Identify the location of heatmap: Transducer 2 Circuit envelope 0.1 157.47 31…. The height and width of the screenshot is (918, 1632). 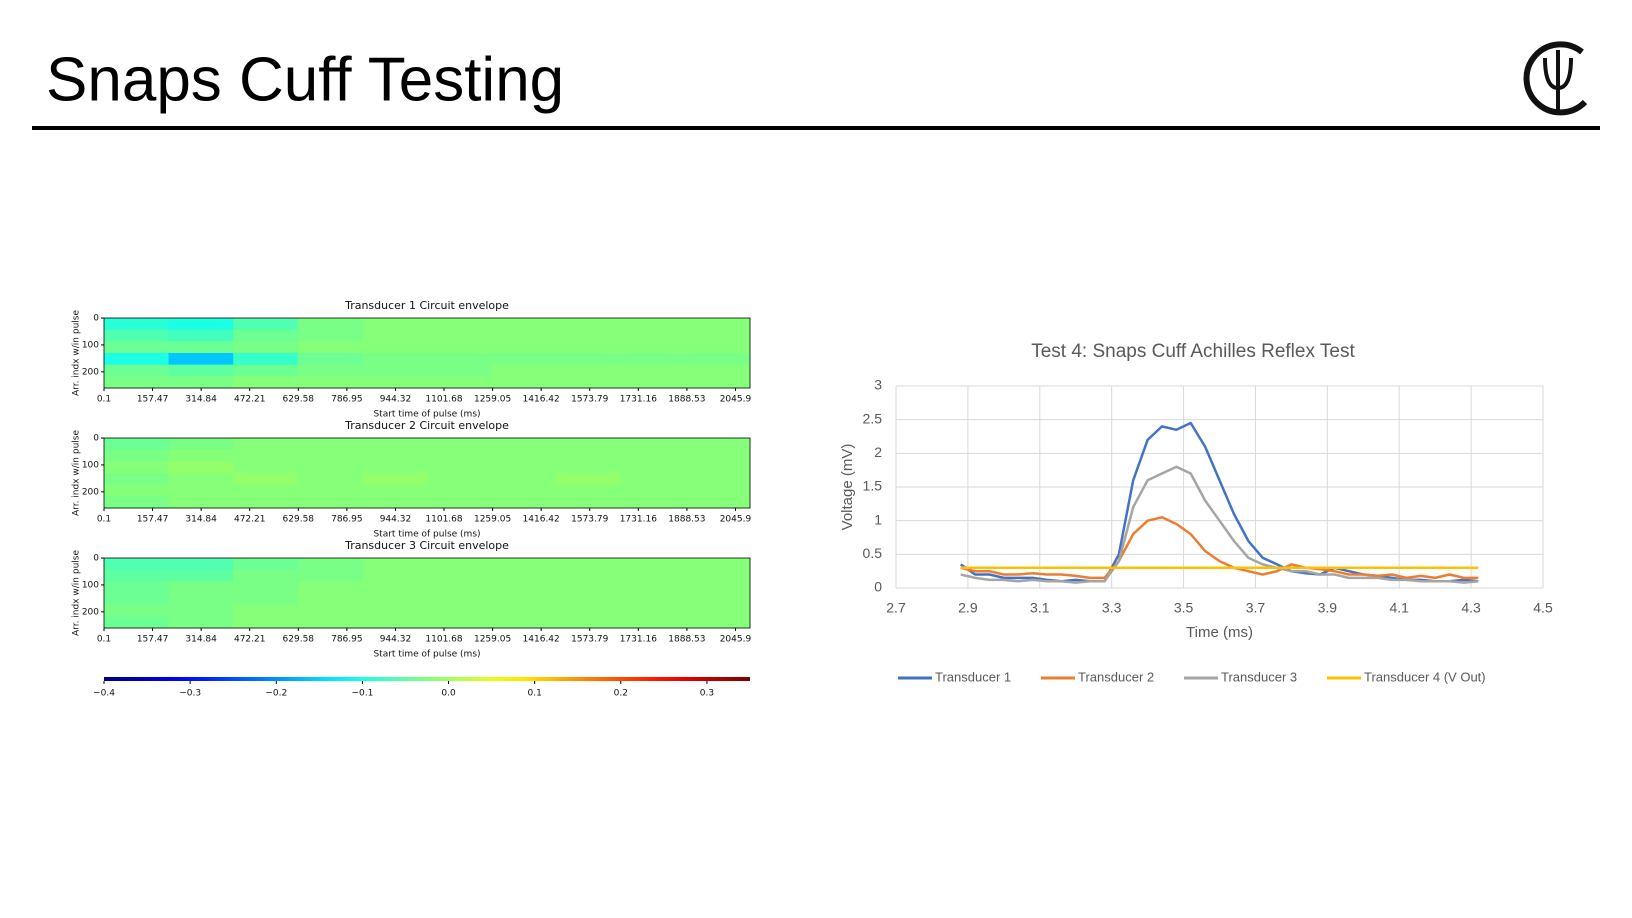
(412, 479).